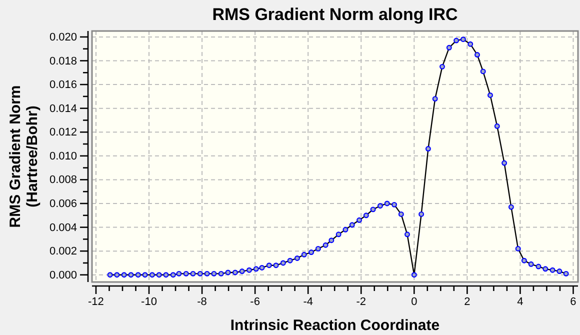 The image size is (580, 335). Describe the element at coordinates (63, 108) in the screenshot. I see `y-tick-label: 0.014` at that location.